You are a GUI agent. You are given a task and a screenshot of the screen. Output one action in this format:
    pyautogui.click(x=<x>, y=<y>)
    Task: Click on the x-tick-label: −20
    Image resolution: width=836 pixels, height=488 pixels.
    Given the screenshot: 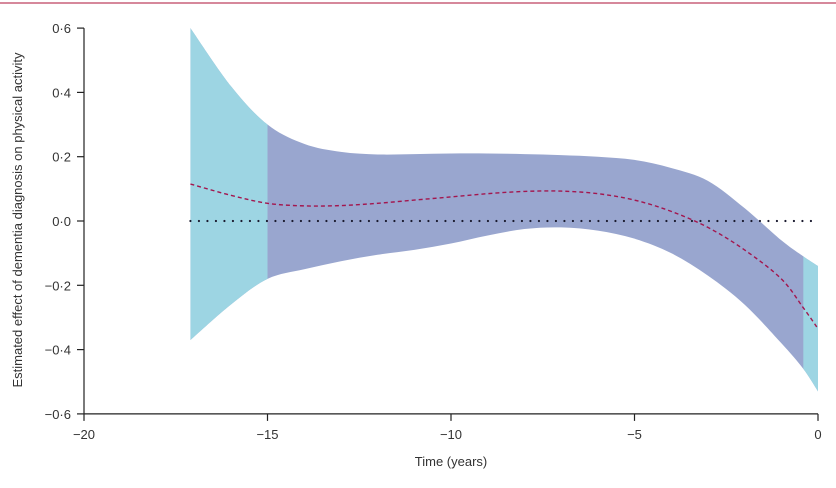 What is the action you would take?
    pyautogui.click(x=84, y=434)
    